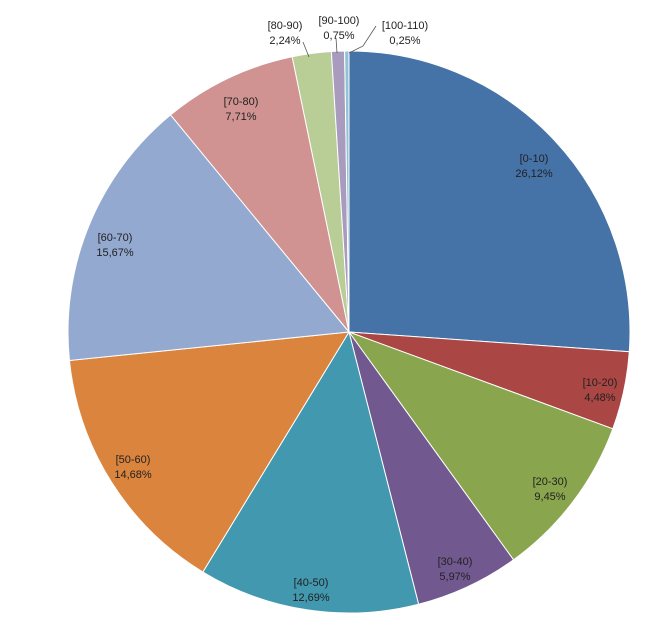 The image size is (666, 617). Describe the element at coordinates (338, 36) in the screenshot. I see `slice-percent-label: 0,75%` at that location.